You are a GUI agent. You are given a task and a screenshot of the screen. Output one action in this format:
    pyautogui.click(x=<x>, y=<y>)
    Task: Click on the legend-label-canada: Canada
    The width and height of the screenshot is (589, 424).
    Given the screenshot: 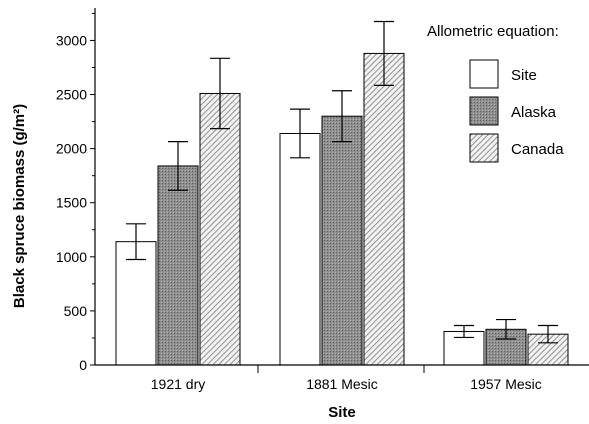 What is the action you would take?
    pyautogui.click(x=537, y=149)
    